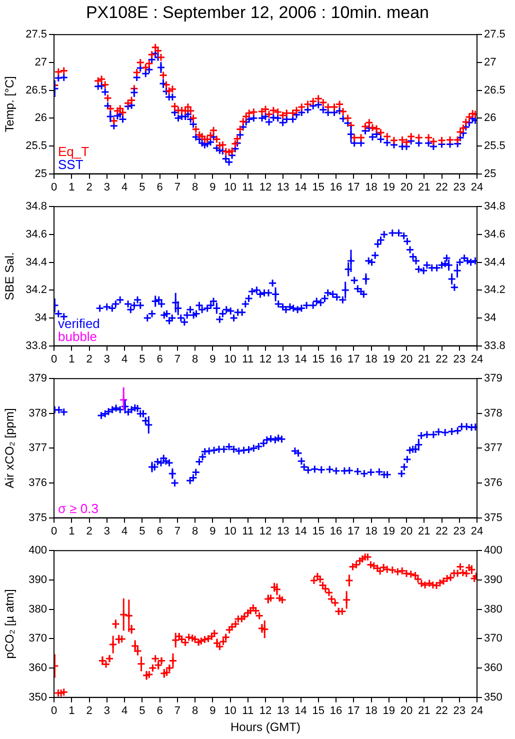 This screenshot has width=515, height=739. I want to click on y2-tick-label: 27.5, so click(495, 34).